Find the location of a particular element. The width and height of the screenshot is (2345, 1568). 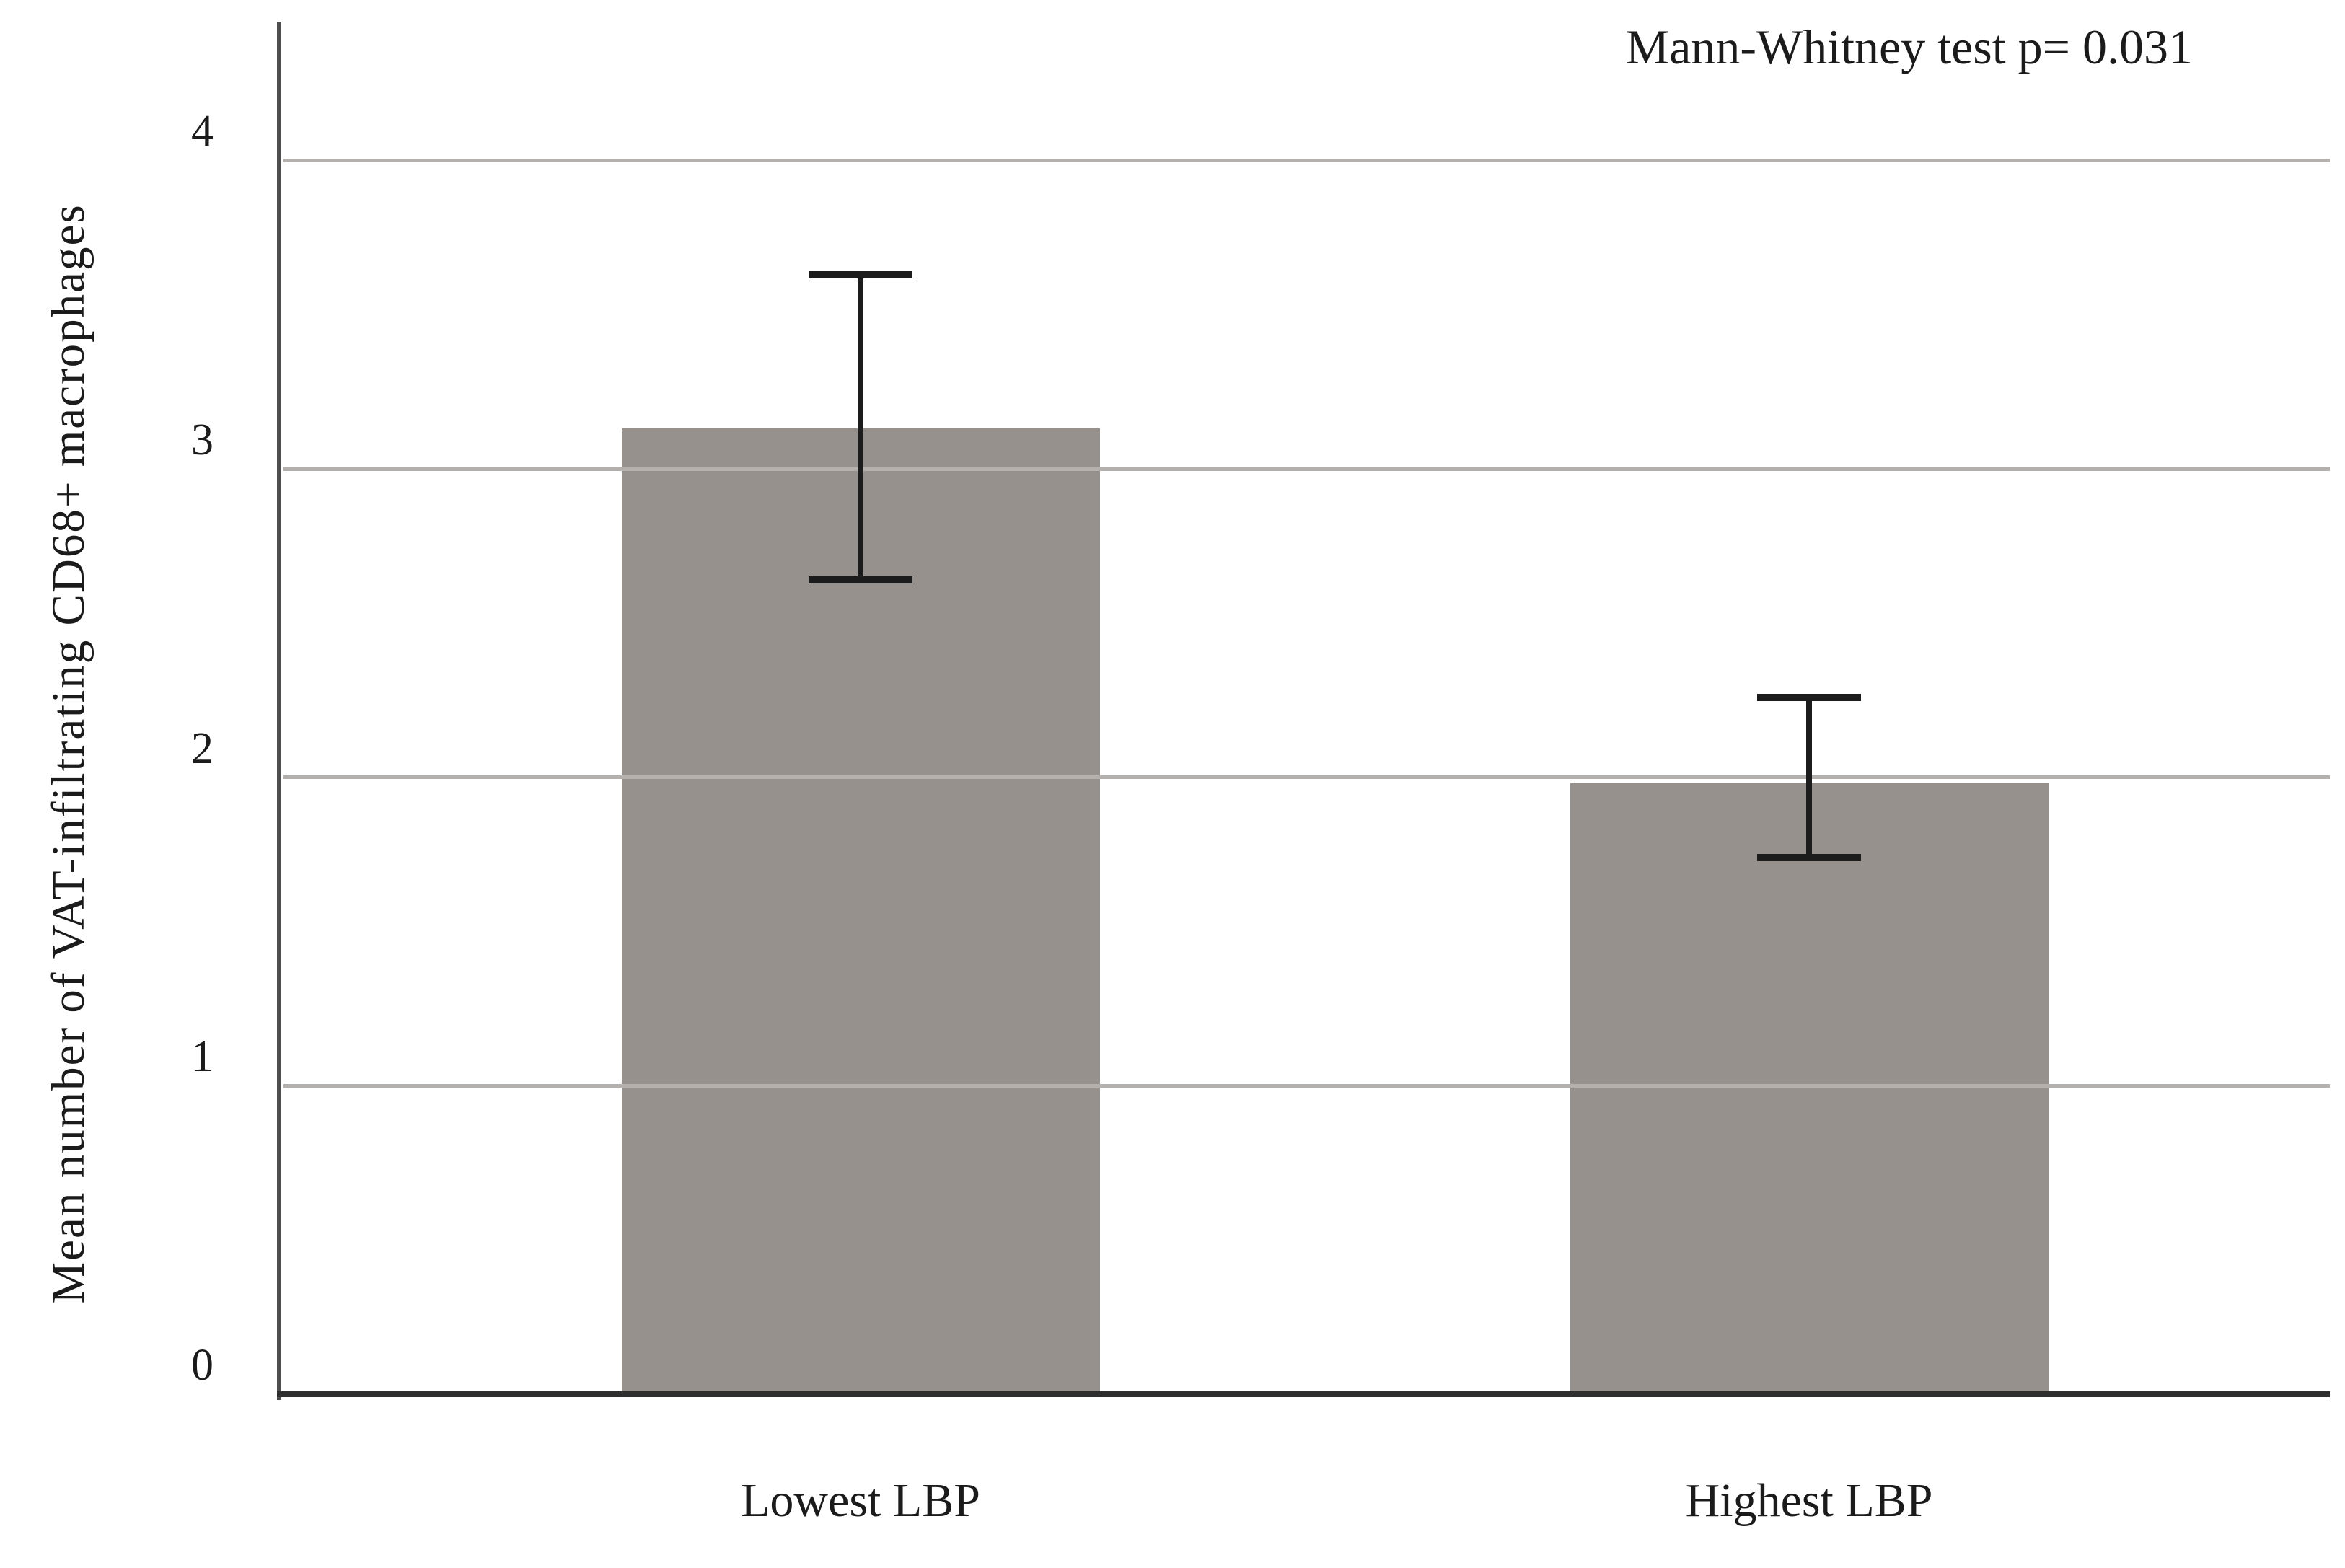

y-axis-line is located at coordinates (279, 711).